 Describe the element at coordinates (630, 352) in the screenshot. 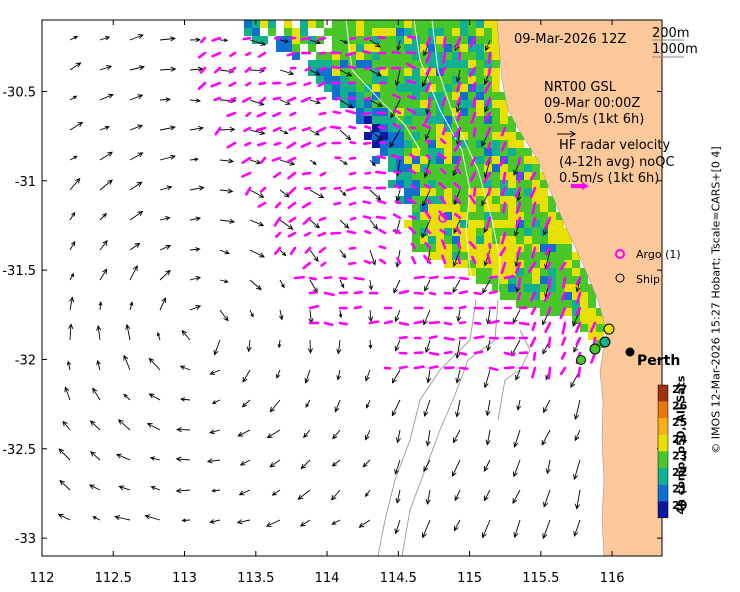

I see `perth-marker` at that location.